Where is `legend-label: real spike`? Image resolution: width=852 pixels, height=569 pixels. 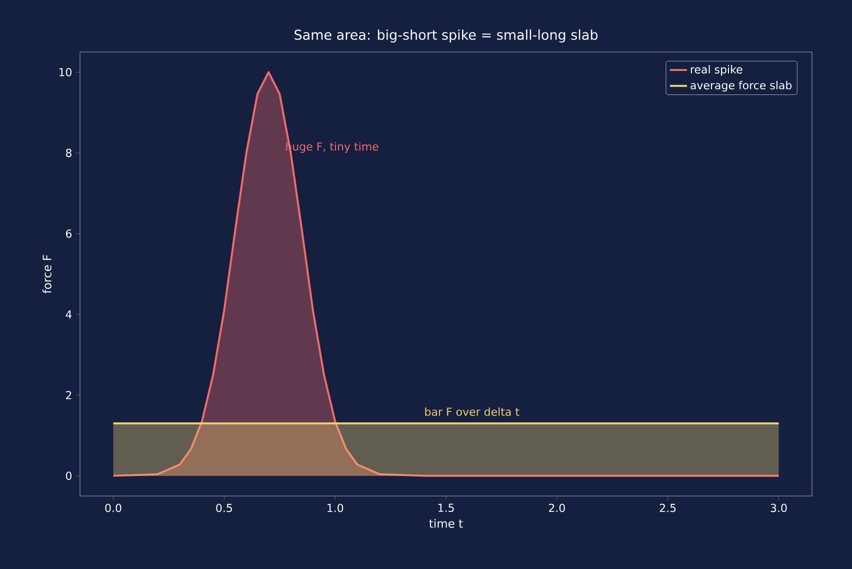 legend-label: real spike is located at coordinates (716, 70).